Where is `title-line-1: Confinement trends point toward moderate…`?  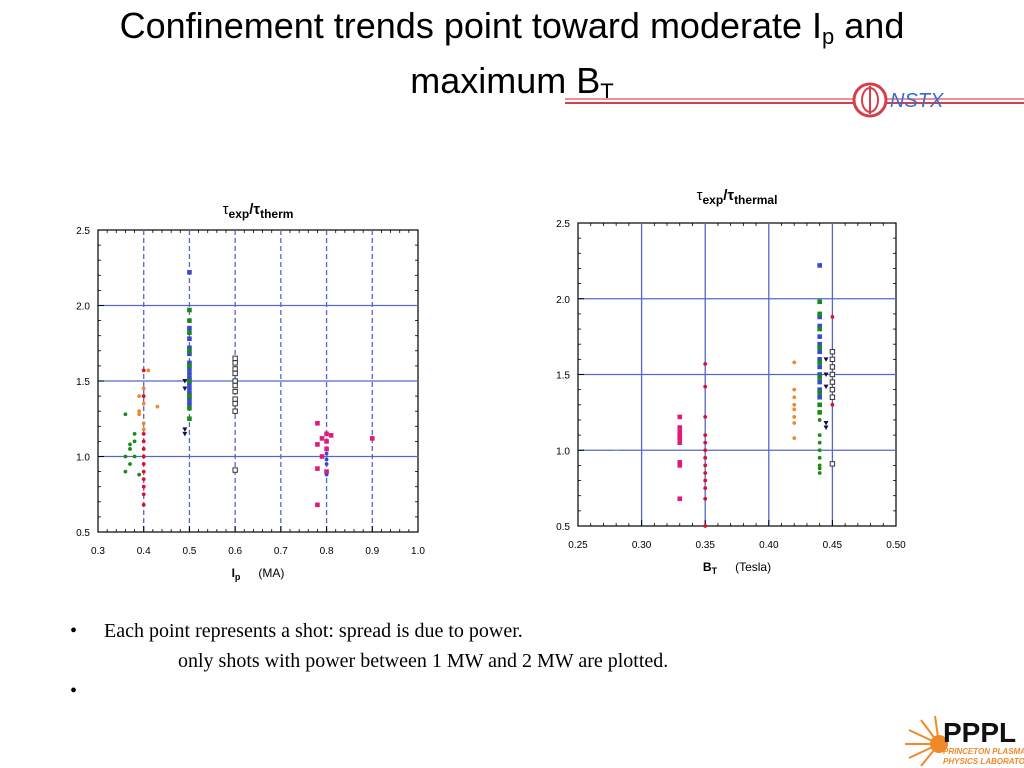
title-line-1: Confinement trends point toward moderate… is located at coordinates (512, 31).